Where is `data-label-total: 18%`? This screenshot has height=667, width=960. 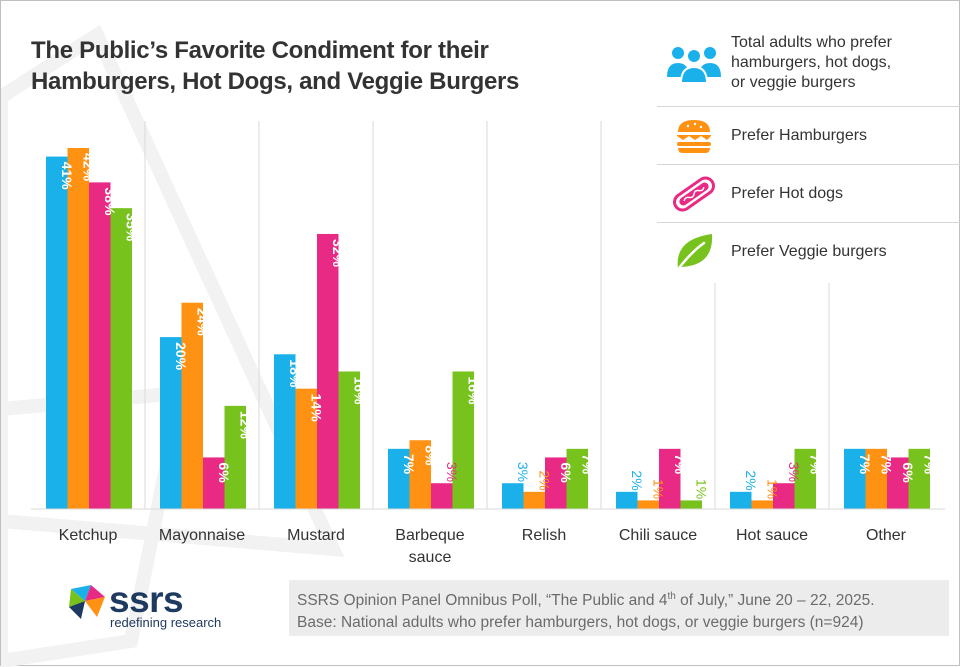
data-label-total: 18% is located at coordinates (295, 373).